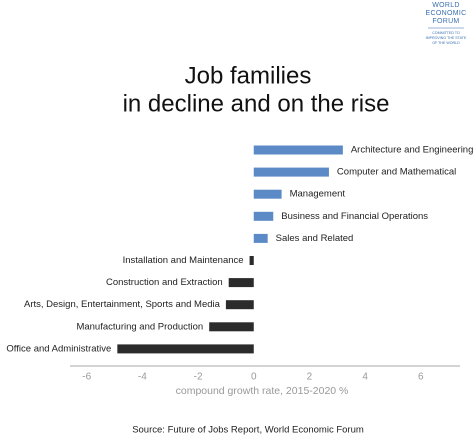 Image resolution: width=474 pixels, height=445 pixels. What do you see at coordinates (446, 13) in the screenshot?
I see `logo-text: ECONOMIC` at bounding box center [446, 13].